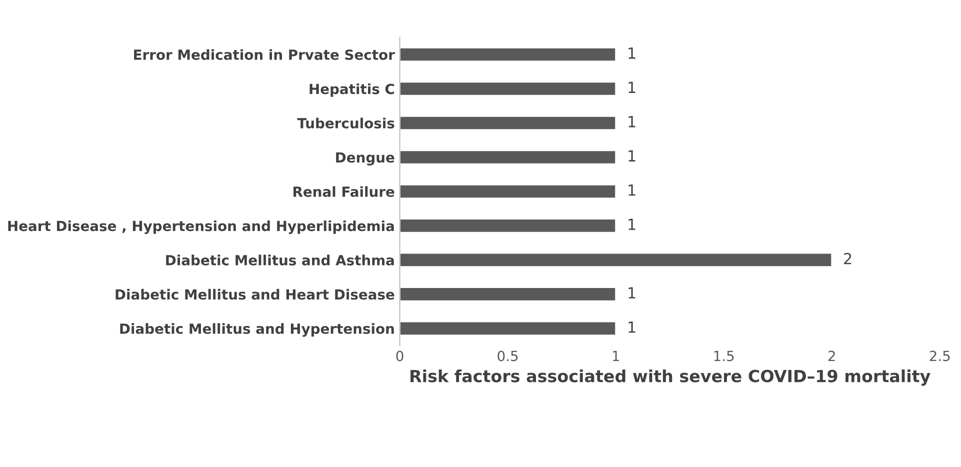 This screenshot has height=467, width=961. I want to click on x-tick-label: 2, so click(831, 355).